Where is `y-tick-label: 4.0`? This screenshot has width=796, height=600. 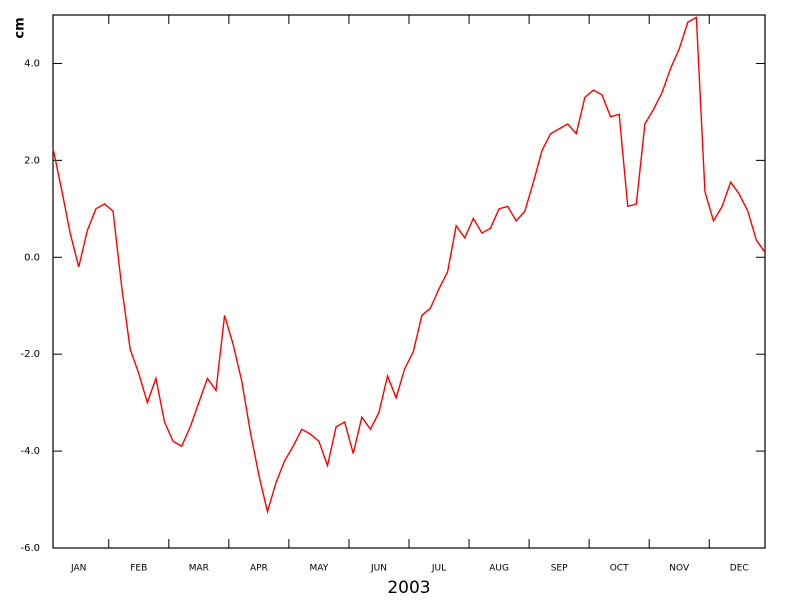 y-tick-label: 4.0 is located at coordinates (32, 63).